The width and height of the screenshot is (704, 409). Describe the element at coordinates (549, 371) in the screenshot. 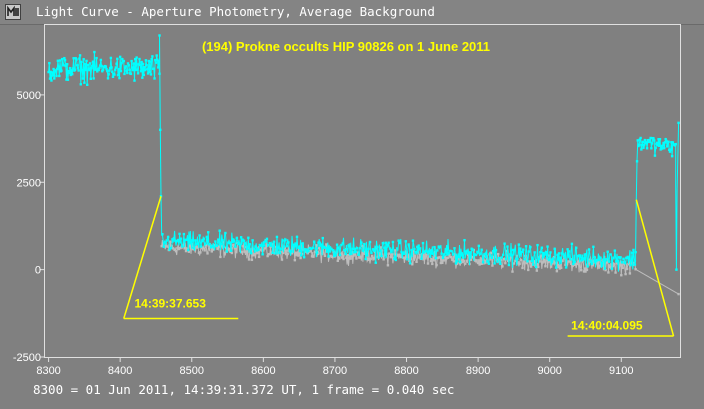

I see `x-tick-label: 9000` at that location.